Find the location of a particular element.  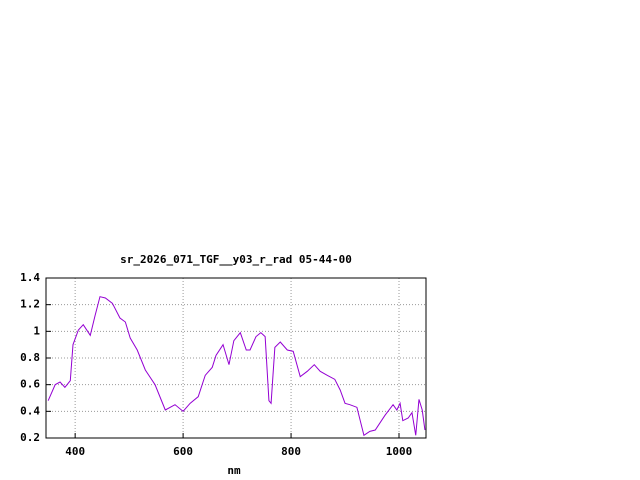

x-tick-label: 1000 is located at coordinates (399, 451).